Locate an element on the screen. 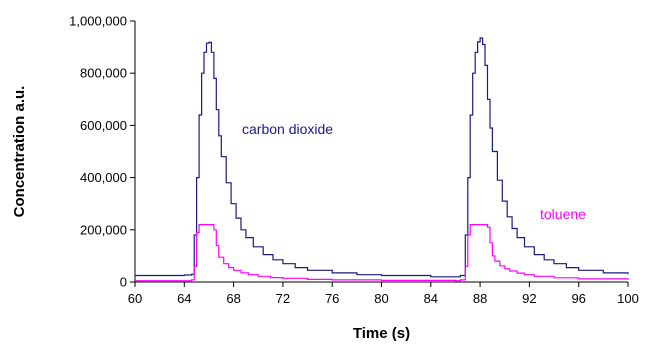 The height and width of the screenshot is (344, 646). series-line-toluene is located at coordinates (382, 253).